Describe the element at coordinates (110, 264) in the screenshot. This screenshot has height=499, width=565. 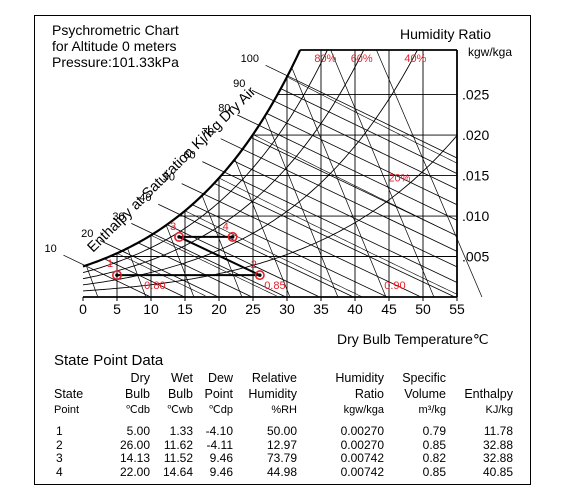
I see `state-point-1-label: 1` at that location.